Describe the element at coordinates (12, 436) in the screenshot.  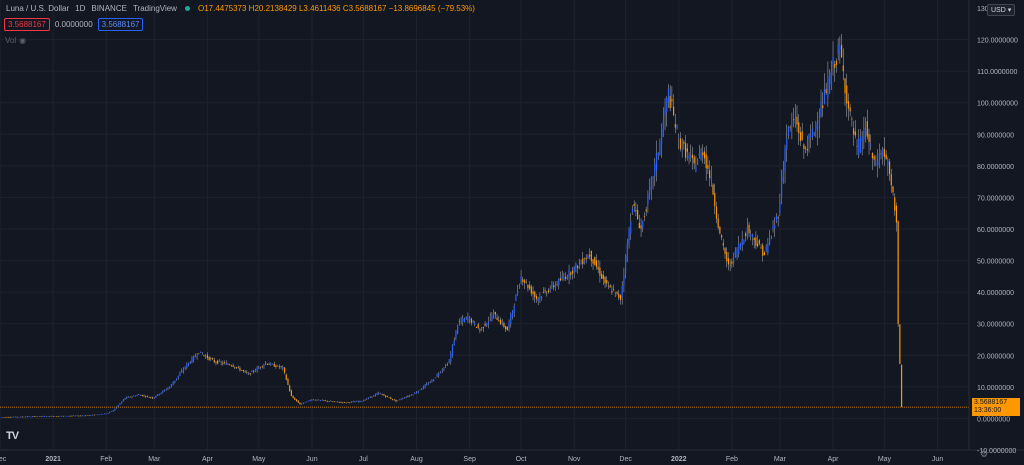
I see `tradingview-logo-icon: TV` at that location.